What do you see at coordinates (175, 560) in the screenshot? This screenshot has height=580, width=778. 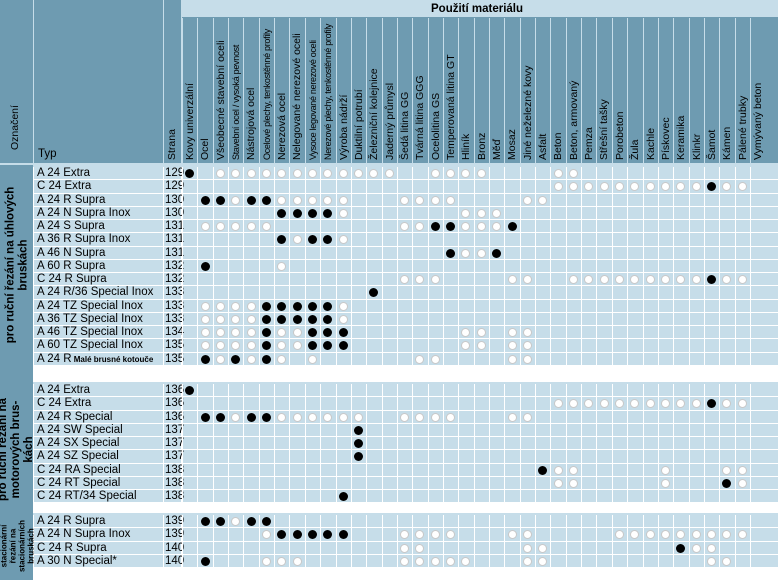 I see `strana-cell: 140` at bounding box center [175, 560].